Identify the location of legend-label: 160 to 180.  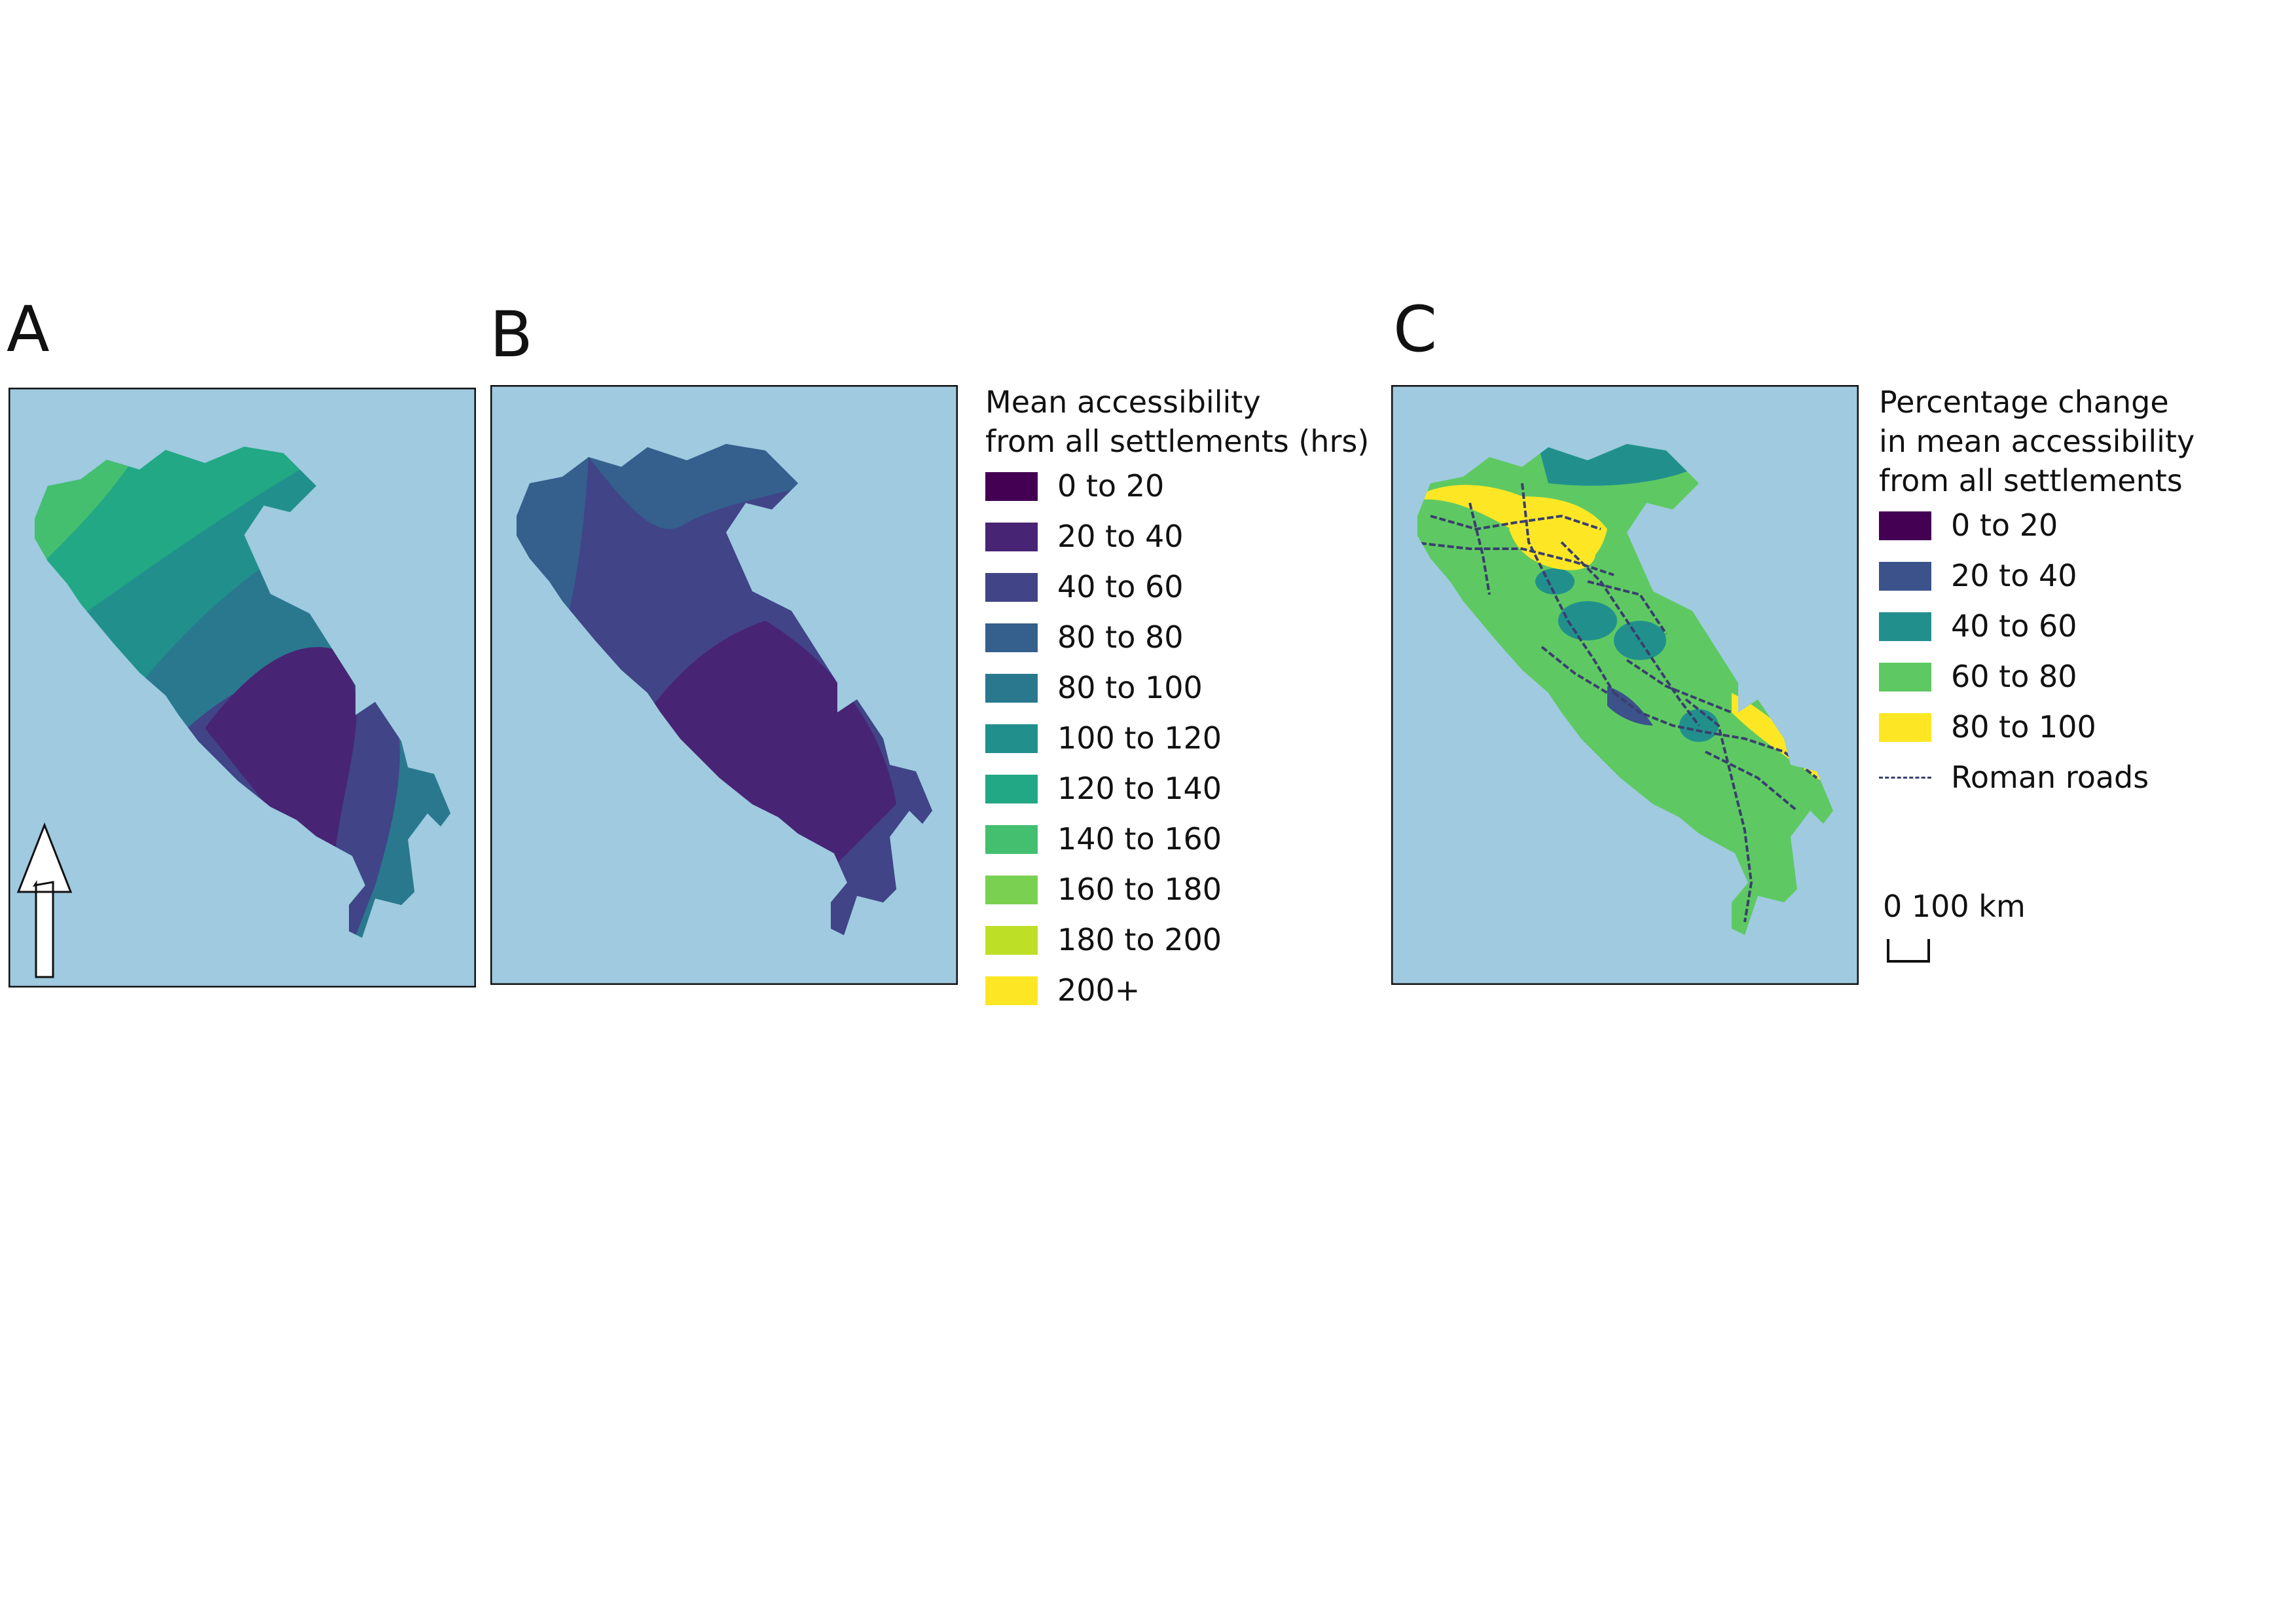
(1139, 890).